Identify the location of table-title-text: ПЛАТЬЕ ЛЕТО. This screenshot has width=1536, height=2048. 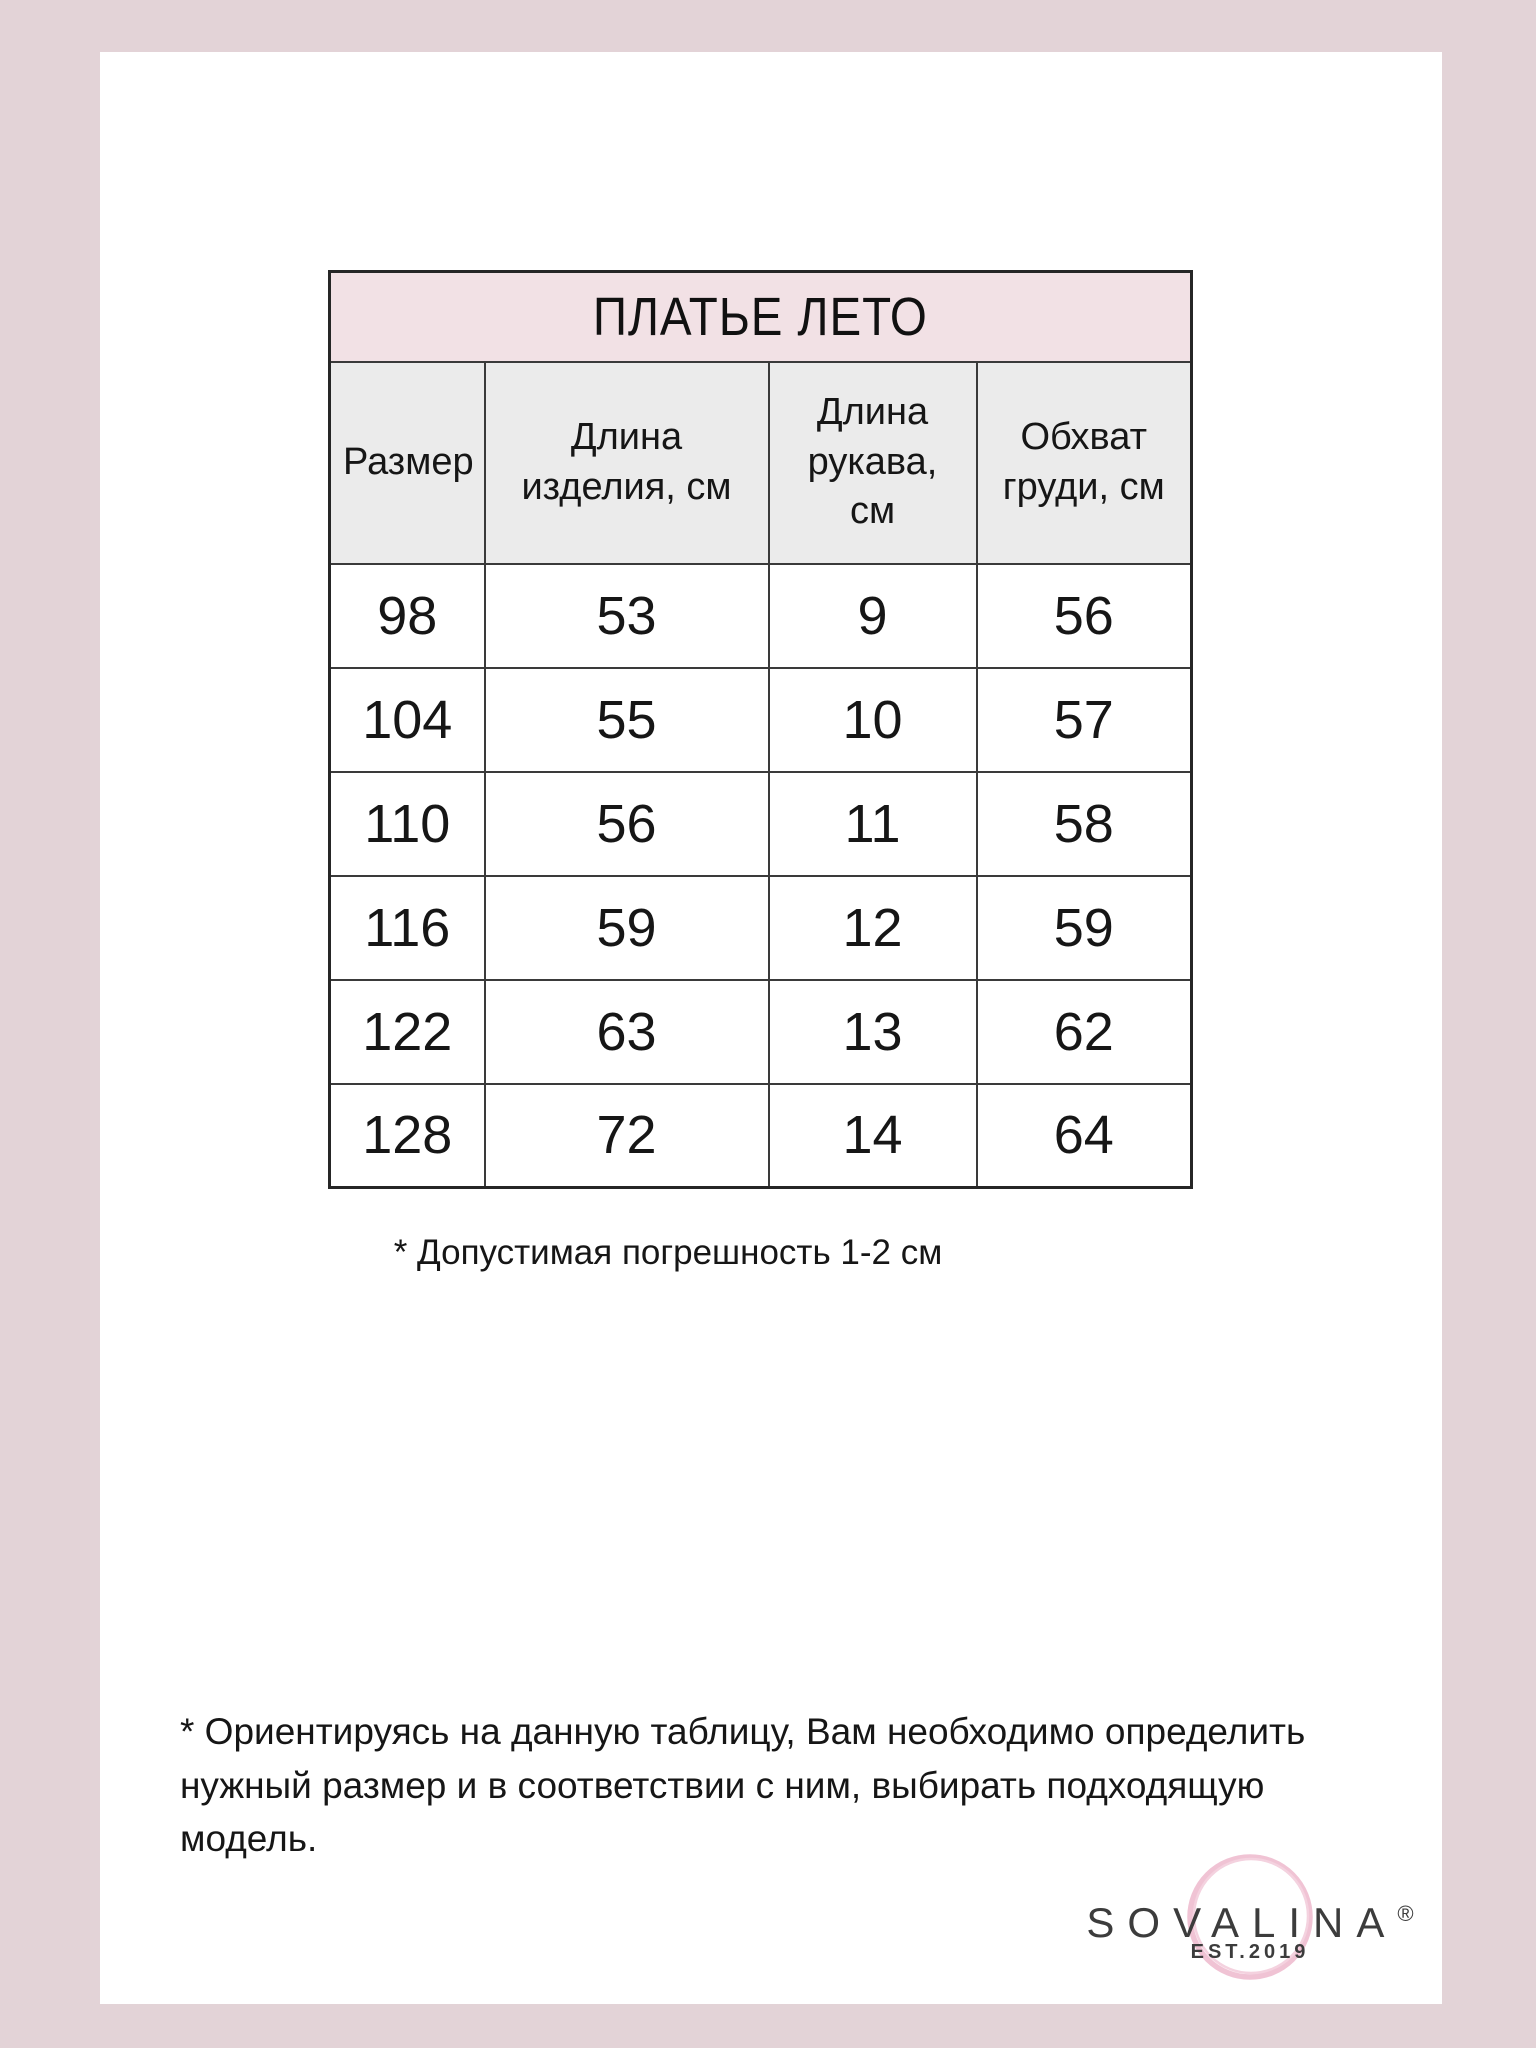
(760, 316).